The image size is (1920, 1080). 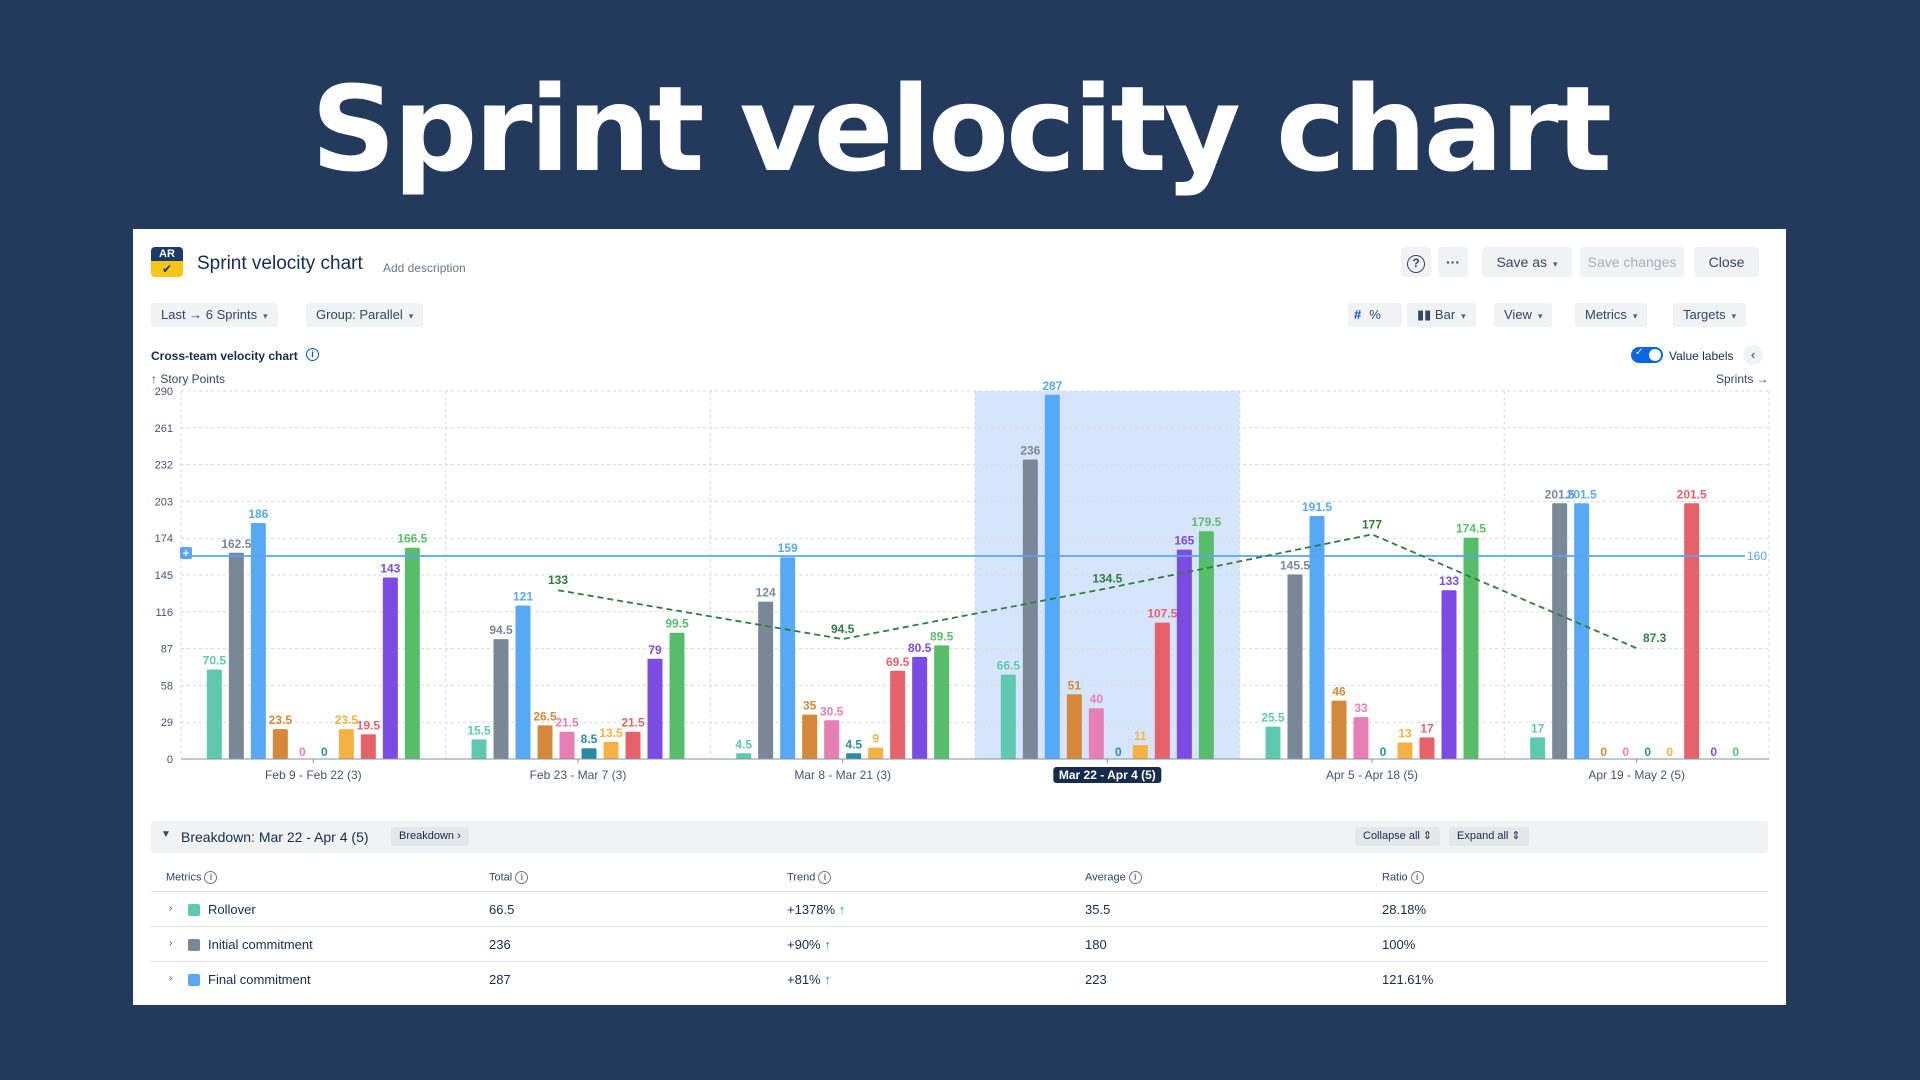 I want to click on metrics-dropdown: Metrics ▾, so click(x=1611, y=315).